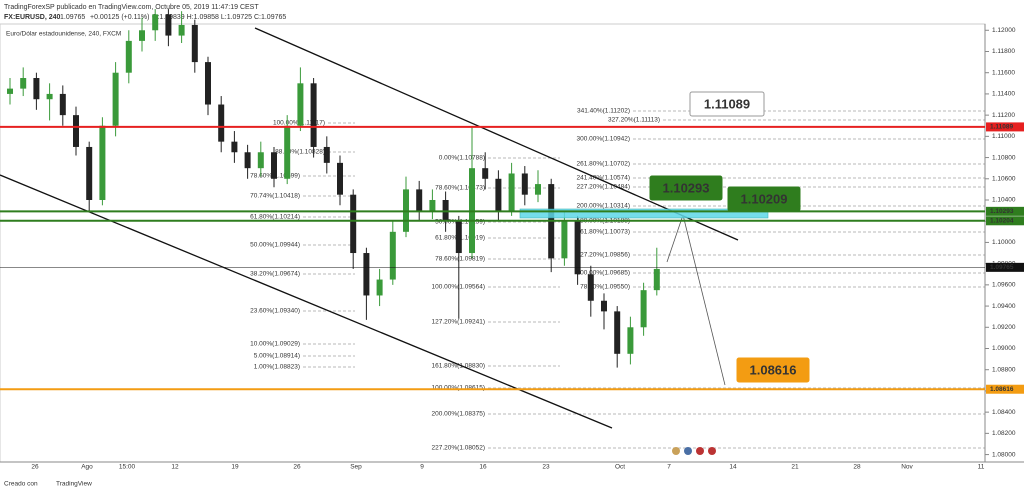 Image resolution: width=1024 pixels, height=494 pixels. What do you see at coordinates (459, 366) in the screenshot?
I see `fib-label: 161.80%(1.08830)` at bounding box center [459, 366].